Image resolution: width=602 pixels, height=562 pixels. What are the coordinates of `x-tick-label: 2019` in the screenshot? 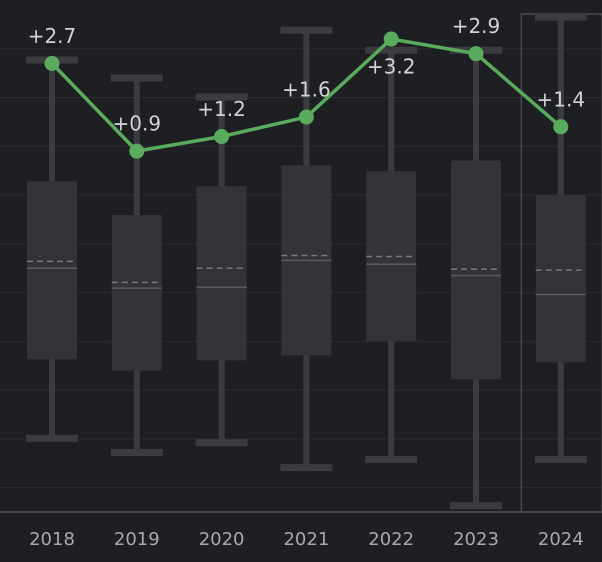 It's located at (137, 539).